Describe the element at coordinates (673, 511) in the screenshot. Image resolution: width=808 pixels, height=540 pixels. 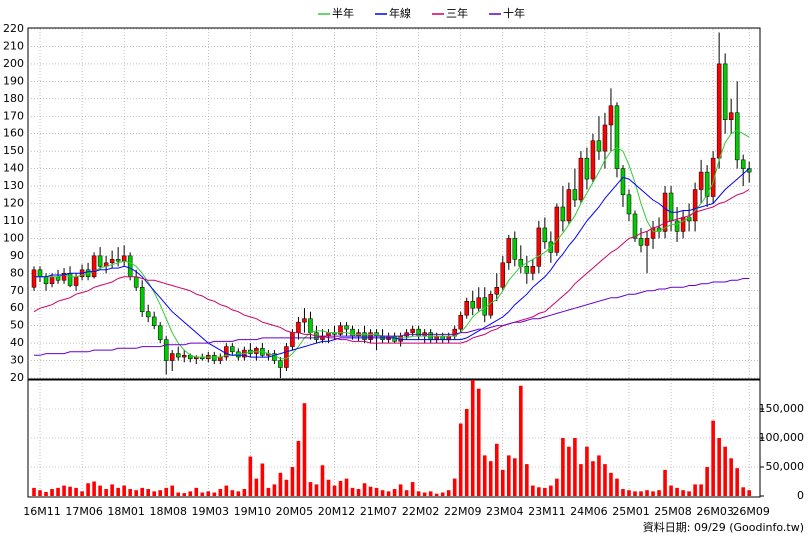
I see `x-tick-label: 25M08` at that location.